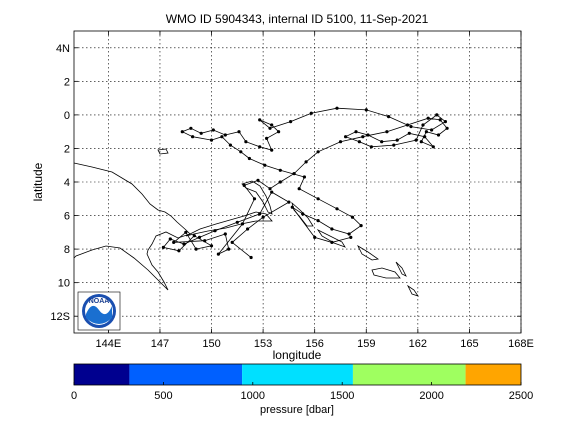 The image size is (576, 432). I want to click on coastline-new-guinea, so click(132, 226).